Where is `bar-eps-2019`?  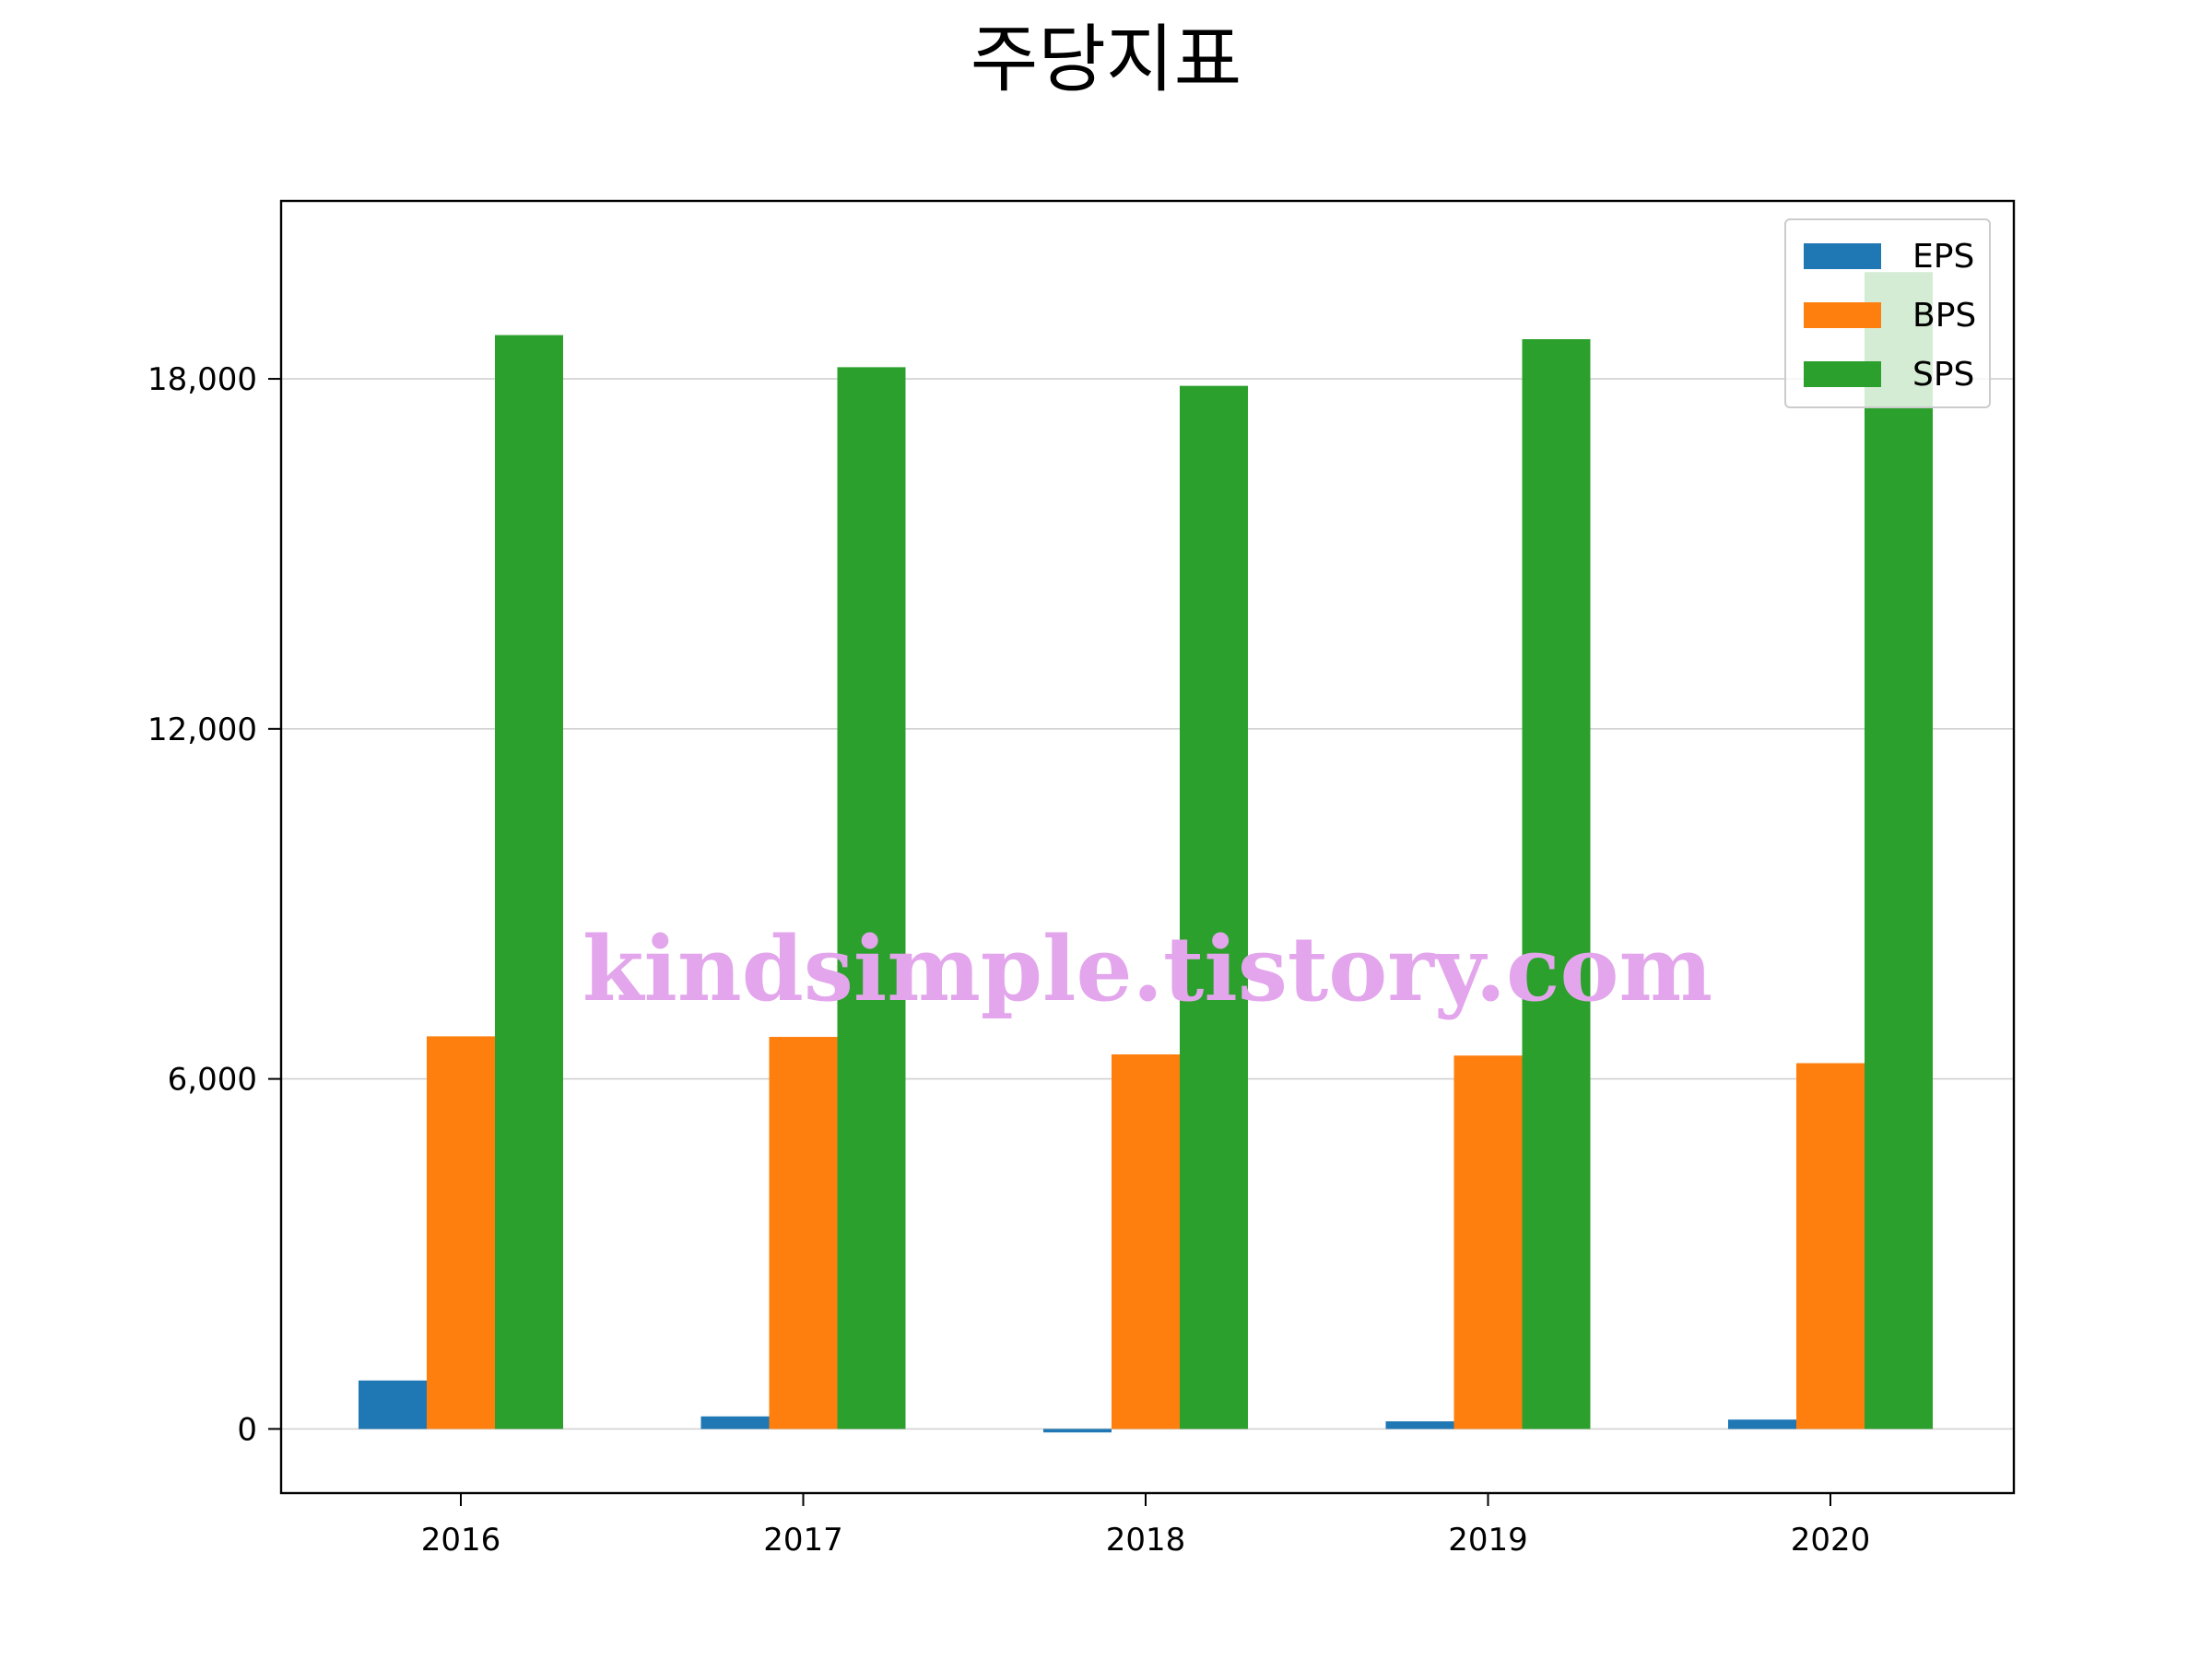
bar-eps-2019 is located at coordinates (1419, 1425).